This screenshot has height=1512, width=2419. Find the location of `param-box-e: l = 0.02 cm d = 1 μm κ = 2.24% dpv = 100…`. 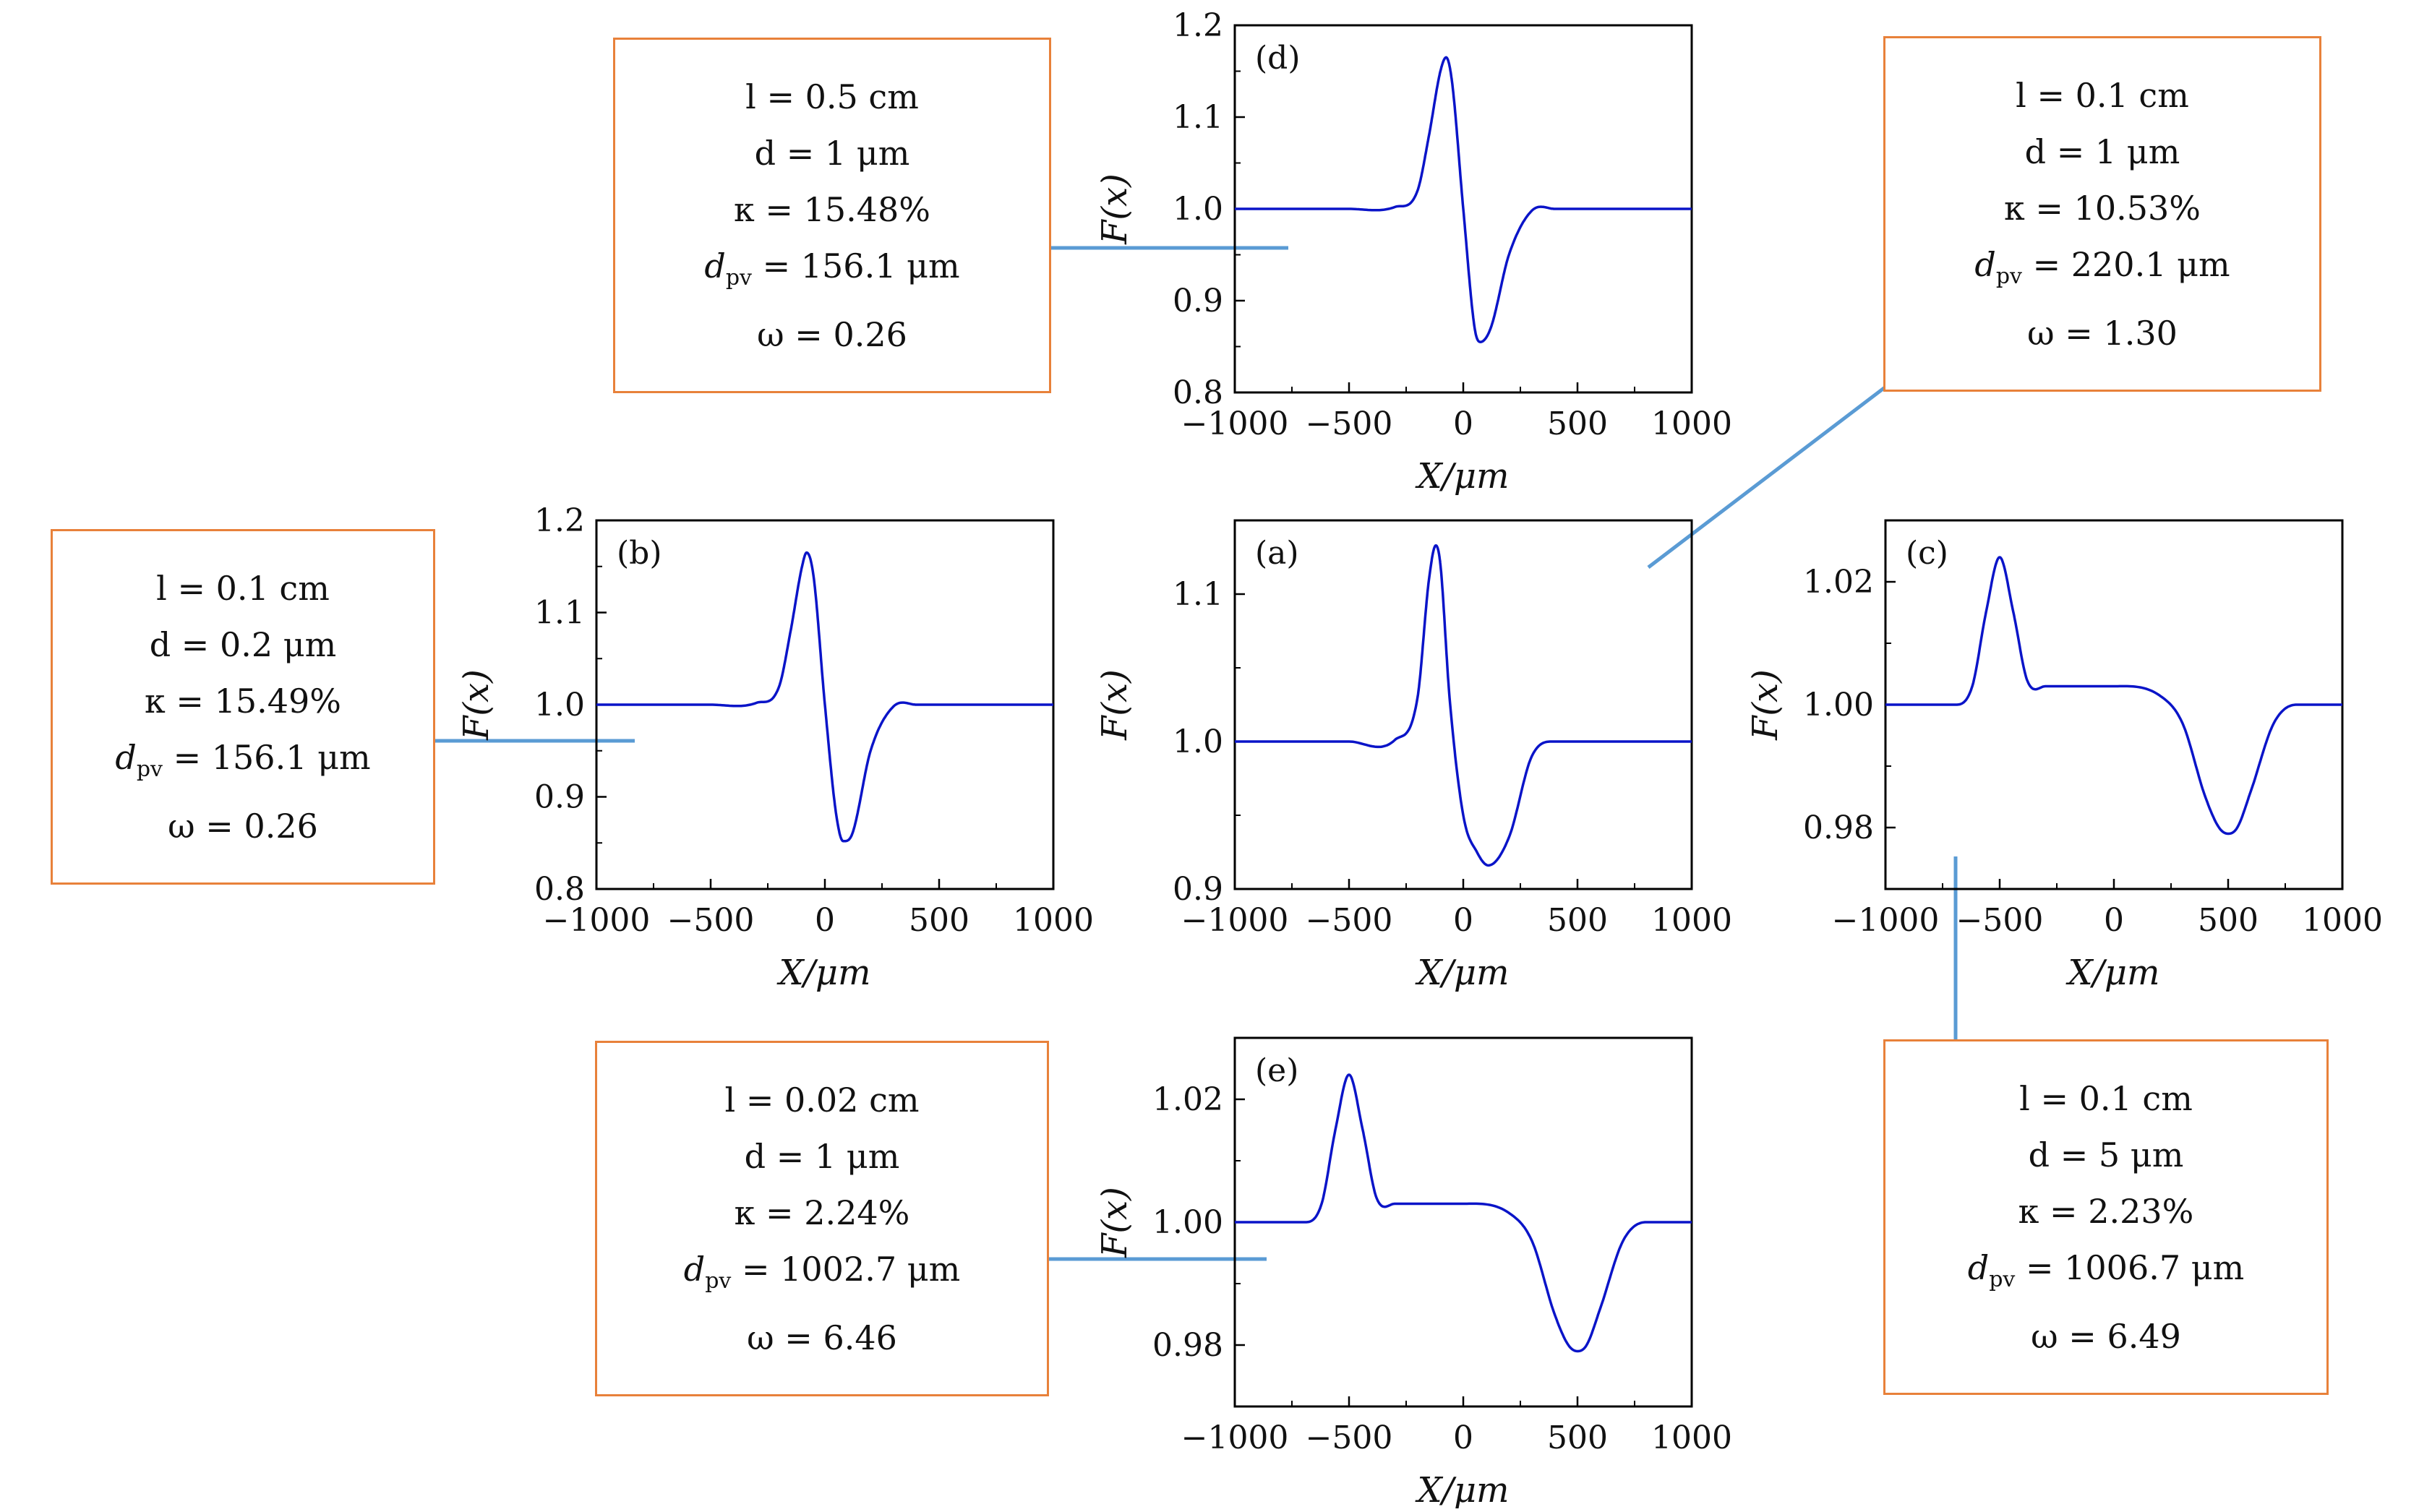

param-box-e: l = 0.02 cm d = 1 μm κ = 2.24% dpv = 100… is located at coordinates (822, 1218).